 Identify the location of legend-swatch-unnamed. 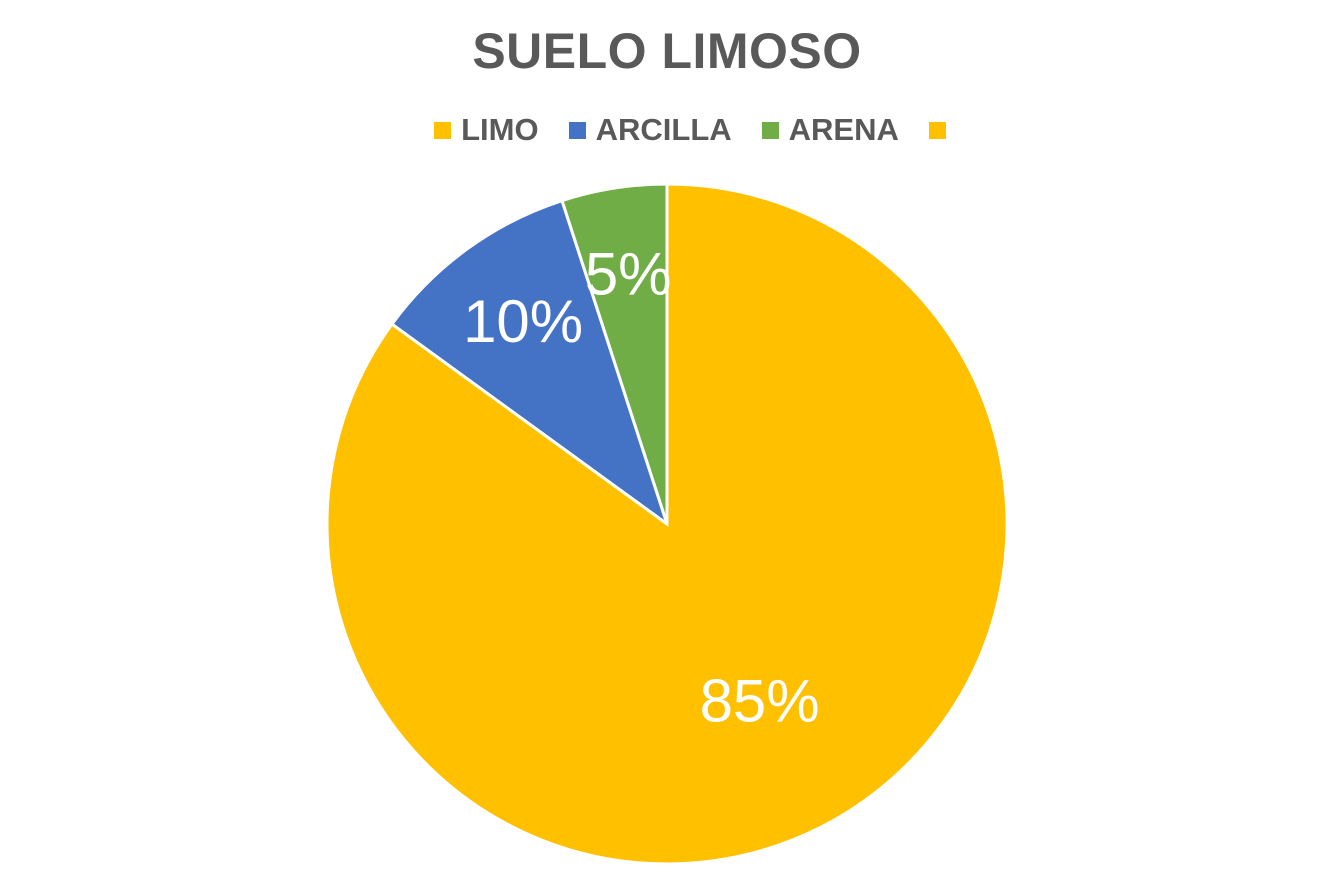
(937, 130).